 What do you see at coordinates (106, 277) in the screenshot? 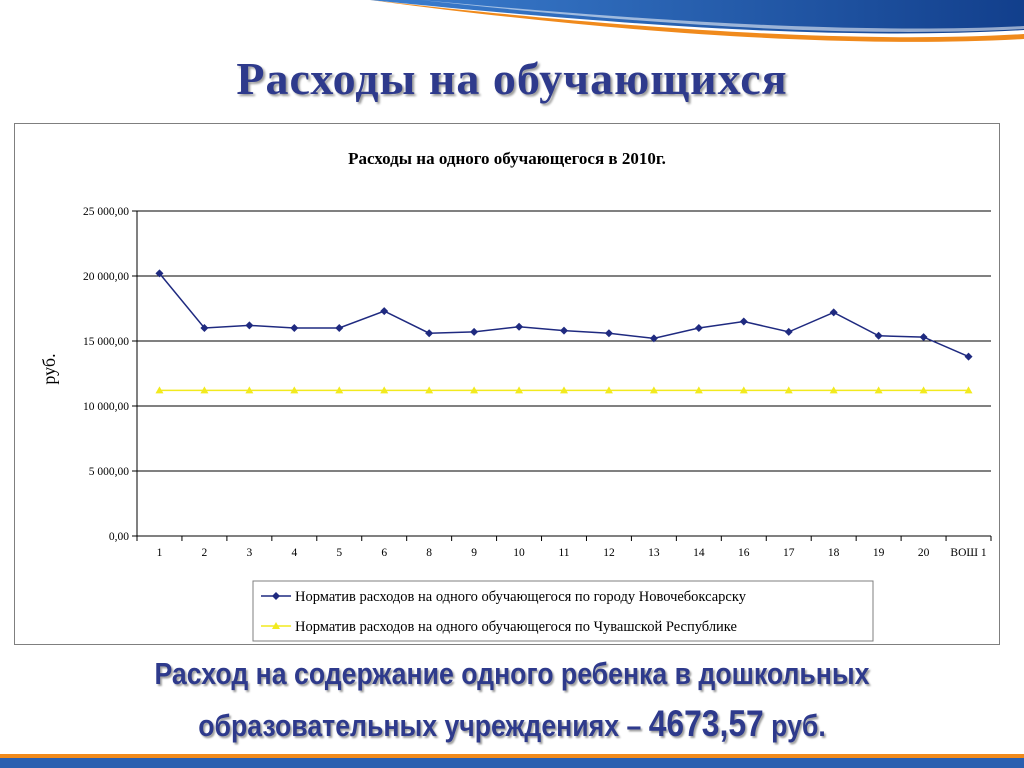
I see `y-tick-label: 20 000,00` at bounding box center [106, 277].